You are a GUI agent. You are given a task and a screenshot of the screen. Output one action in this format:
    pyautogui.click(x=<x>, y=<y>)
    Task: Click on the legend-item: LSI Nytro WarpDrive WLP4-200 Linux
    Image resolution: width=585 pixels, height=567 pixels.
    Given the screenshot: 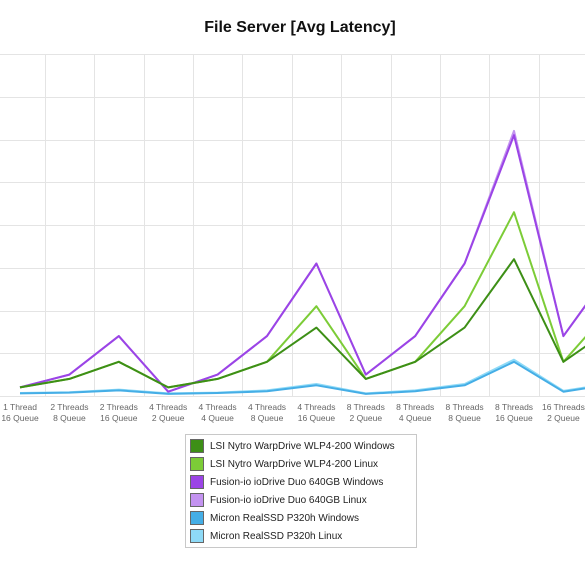 What is the action you would take?
    pyautogui.click(x=301, y=464)
    